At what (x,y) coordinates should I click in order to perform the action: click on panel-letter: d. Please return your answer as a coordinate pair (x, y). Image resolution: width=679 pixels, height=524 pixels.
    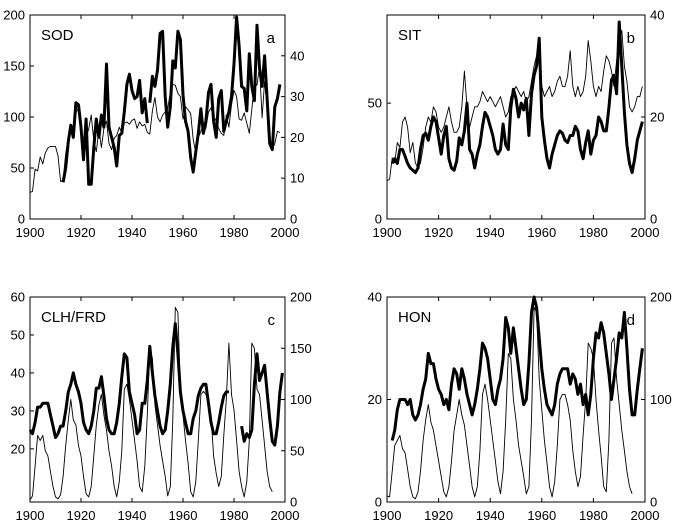
    Looking at the image, I should click on (631, 320).